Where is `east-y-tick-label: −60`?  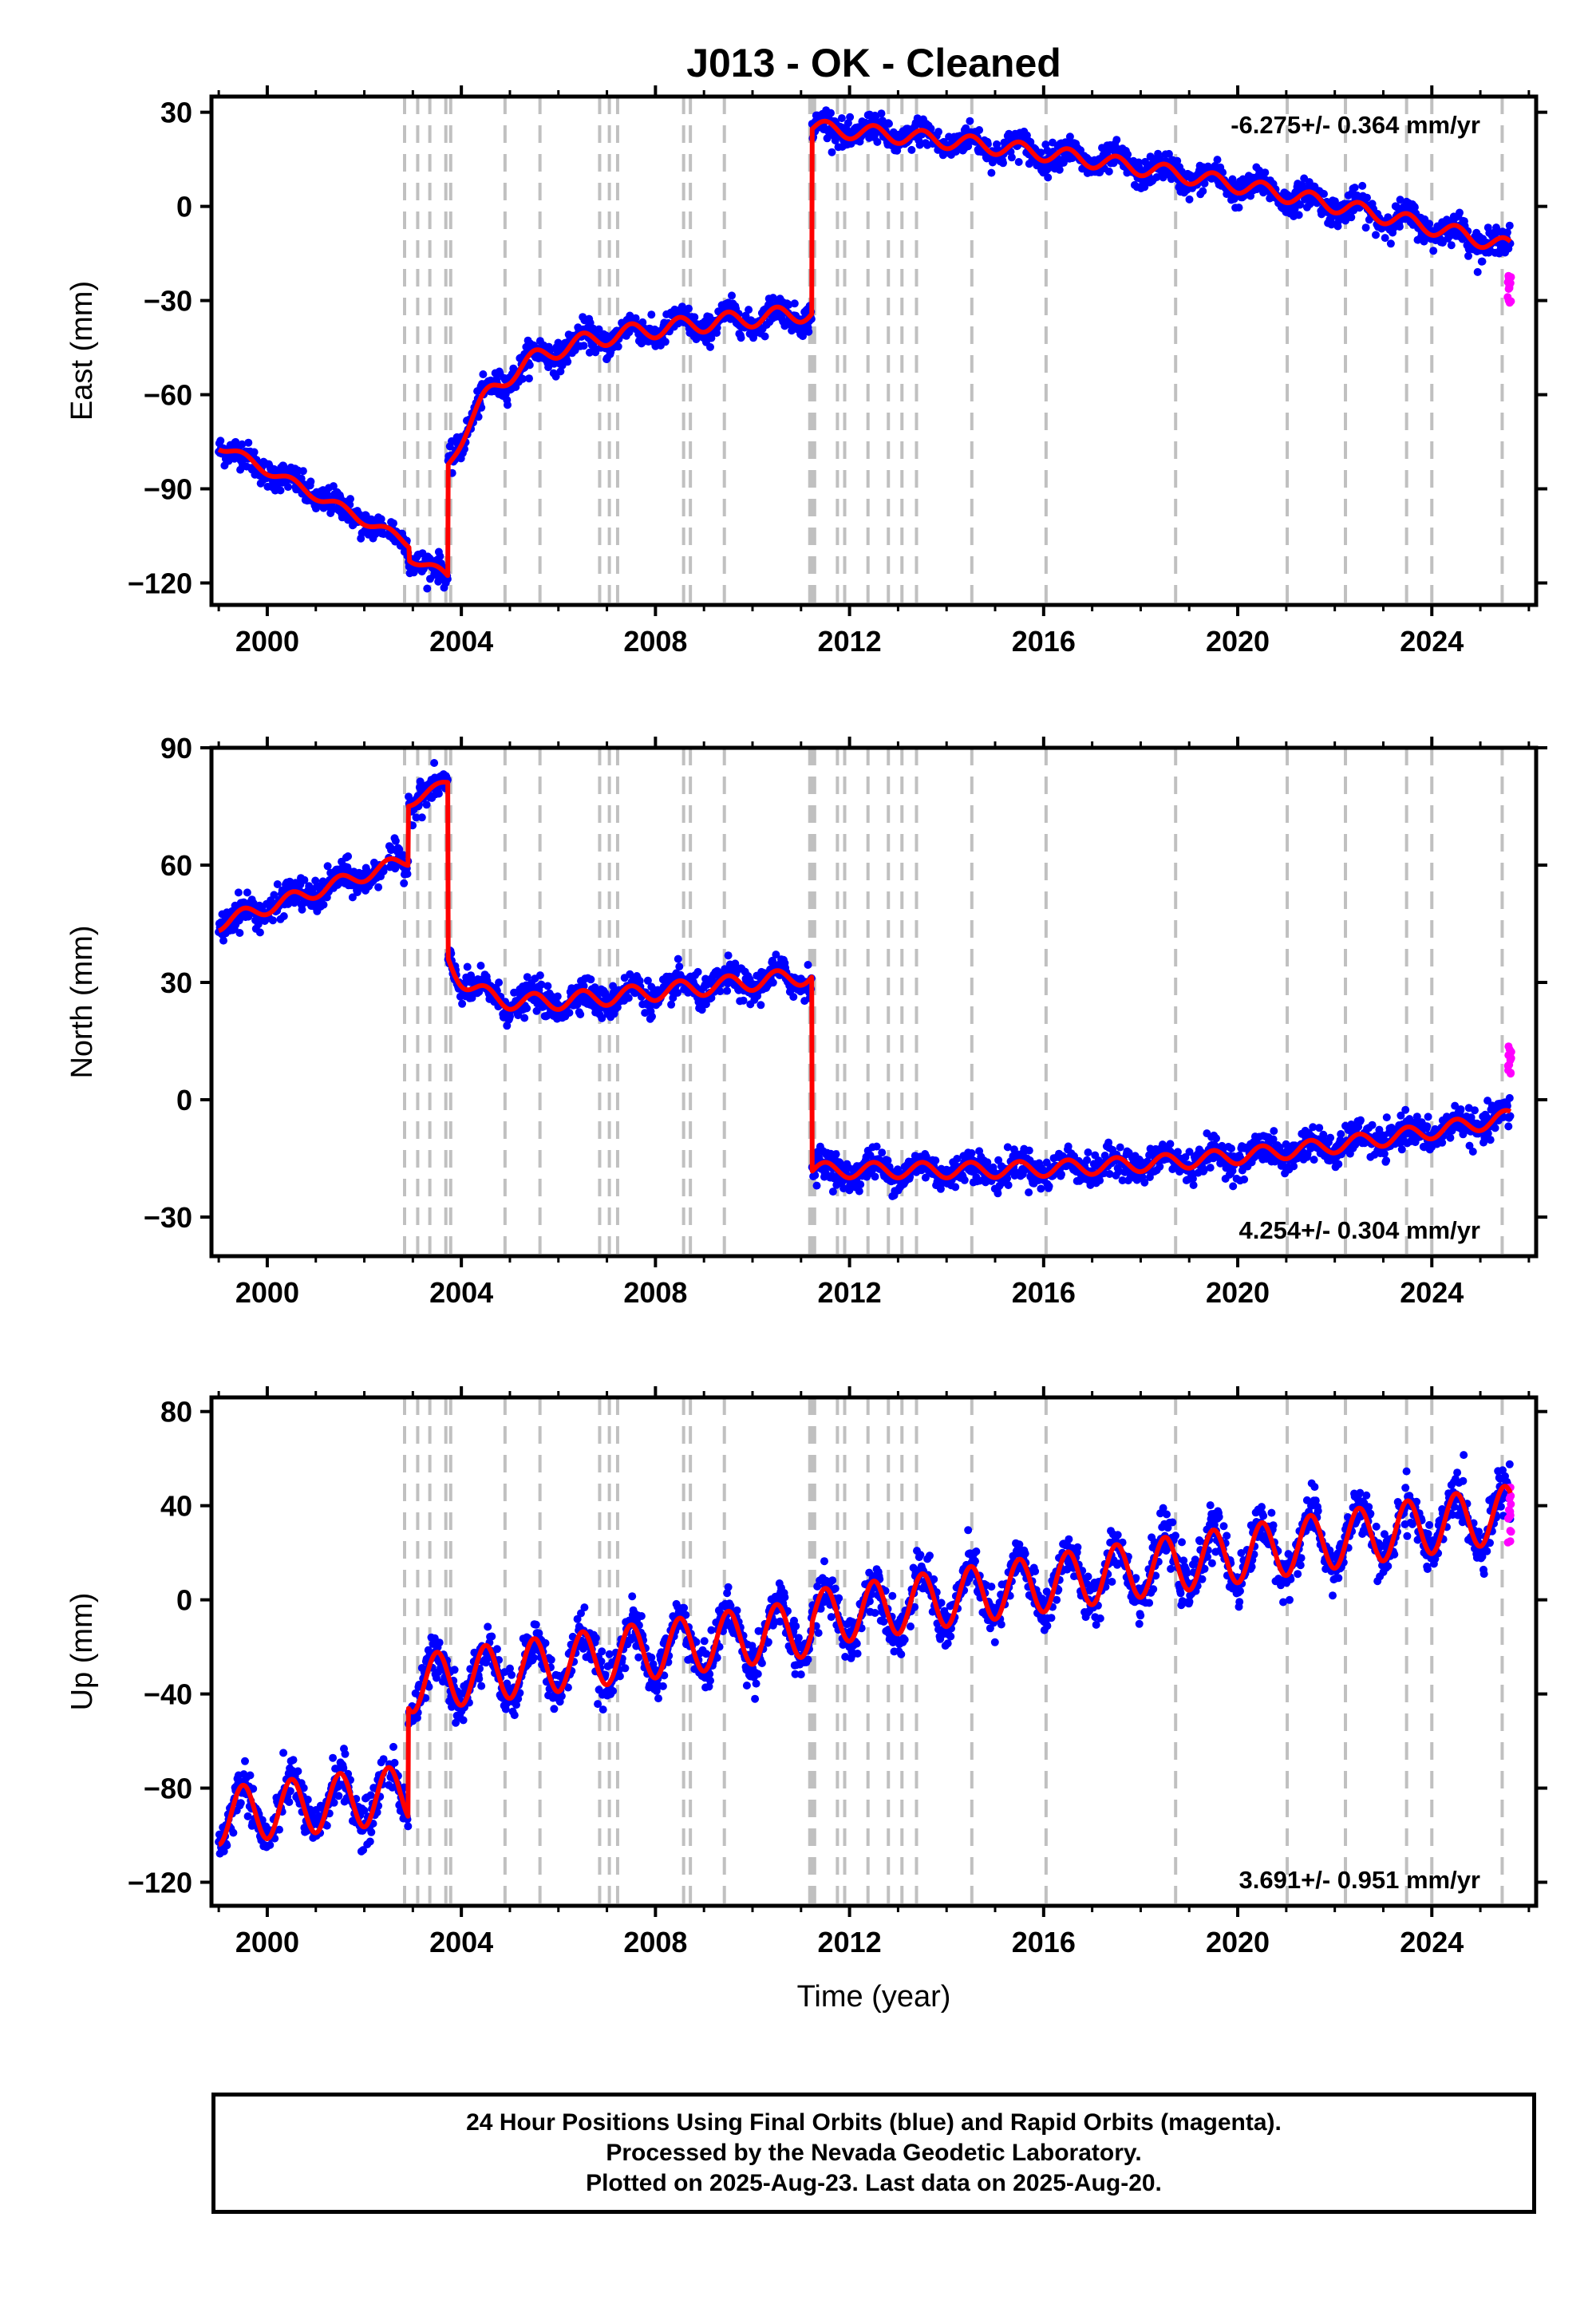 east-y-tick-label: −60 is located at coordinates (168, 395).